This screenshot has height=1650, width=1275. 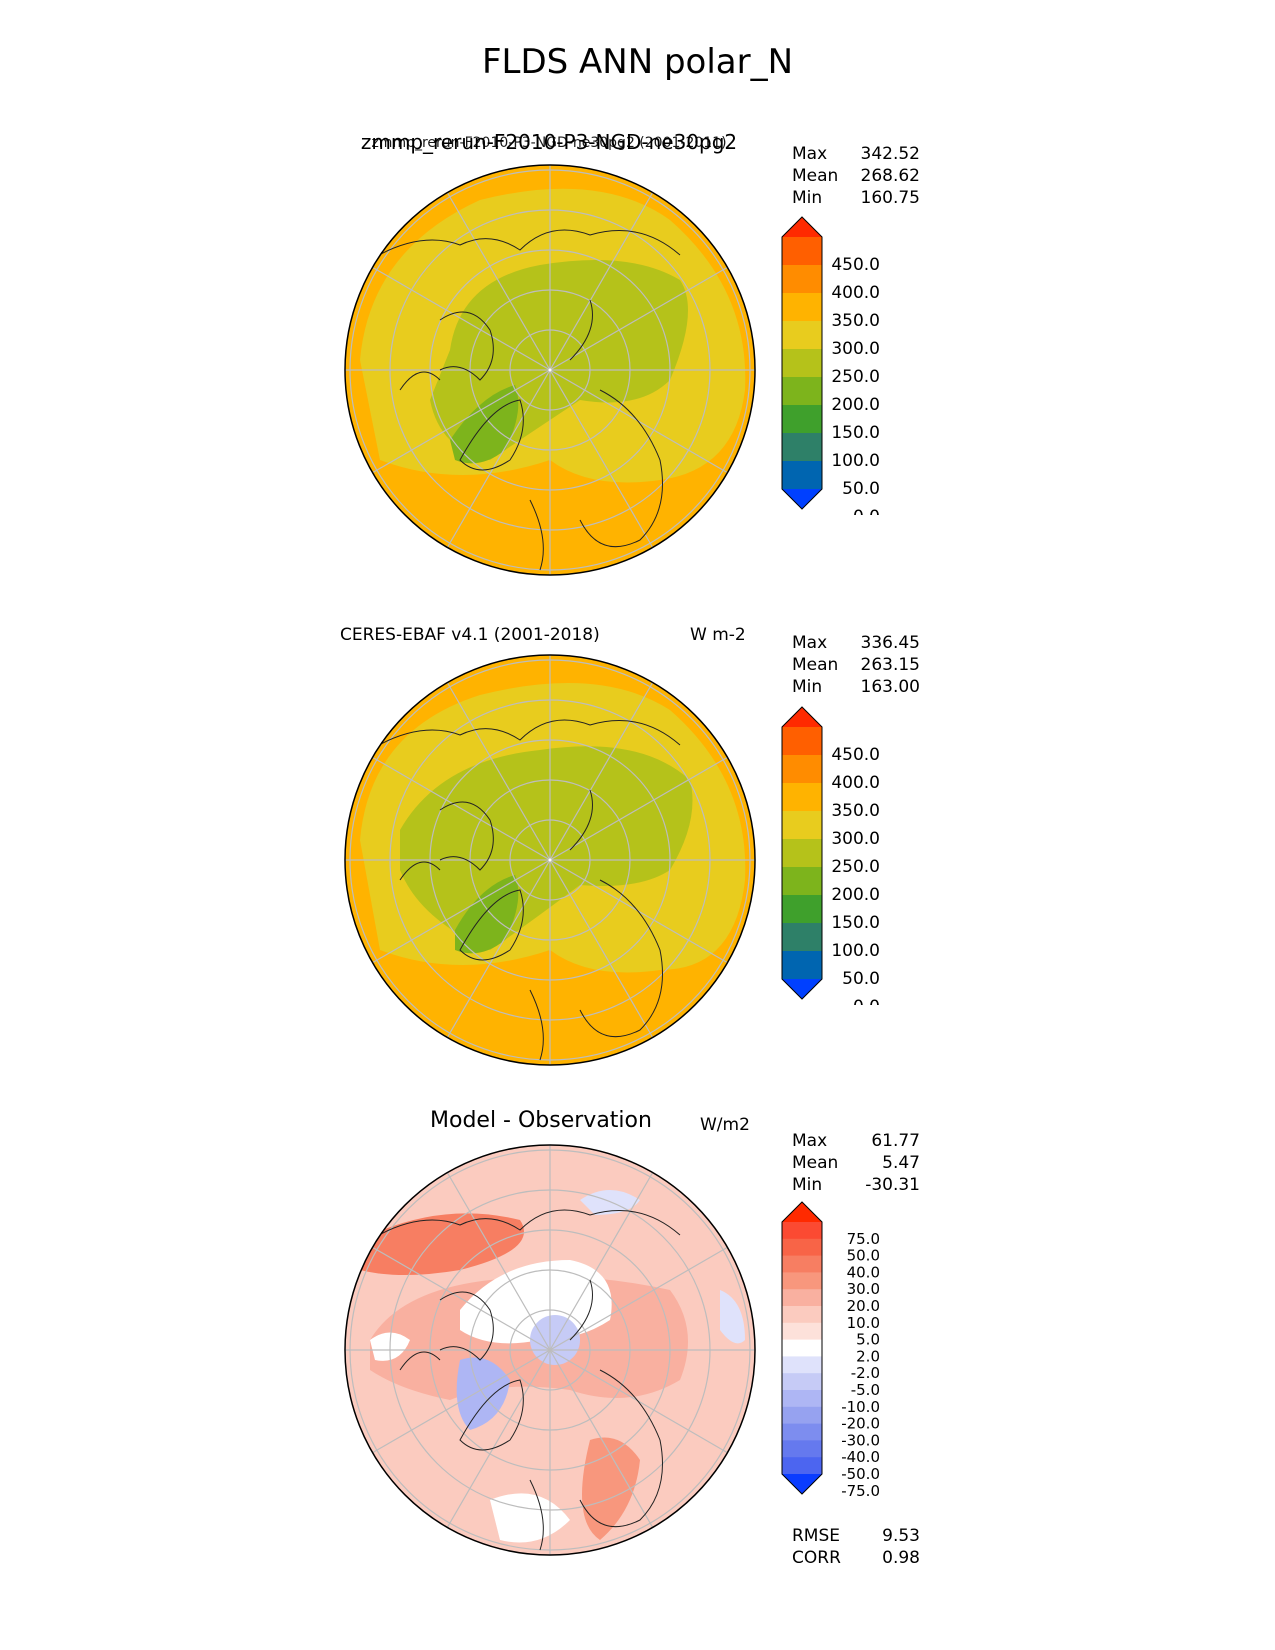 I want to click on inner-band, so click(x=546, y=848).